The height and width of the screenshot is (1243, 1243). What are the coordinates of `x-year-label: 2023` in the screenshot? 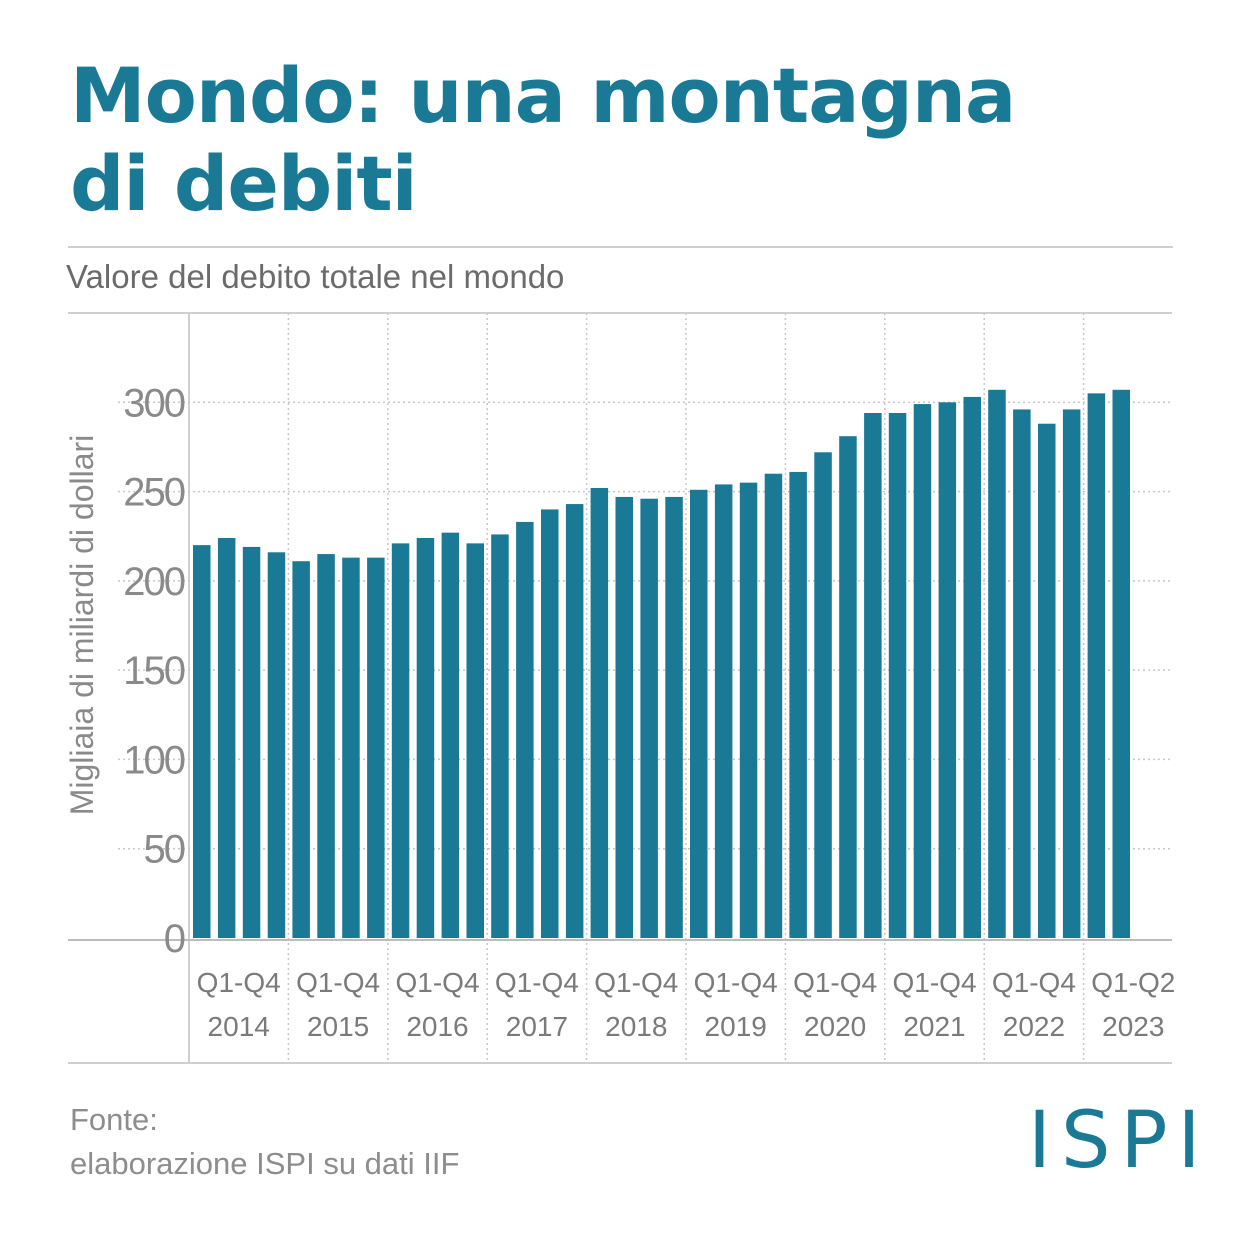 It's located at (1133, 1026).